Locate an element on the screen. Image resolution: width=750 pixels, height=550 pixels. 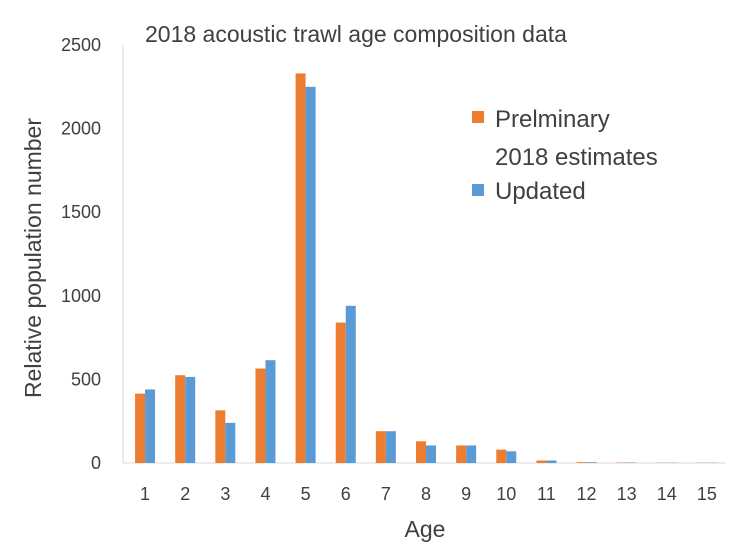
x-tick-label: 14 is located at coordinates (667, 494).